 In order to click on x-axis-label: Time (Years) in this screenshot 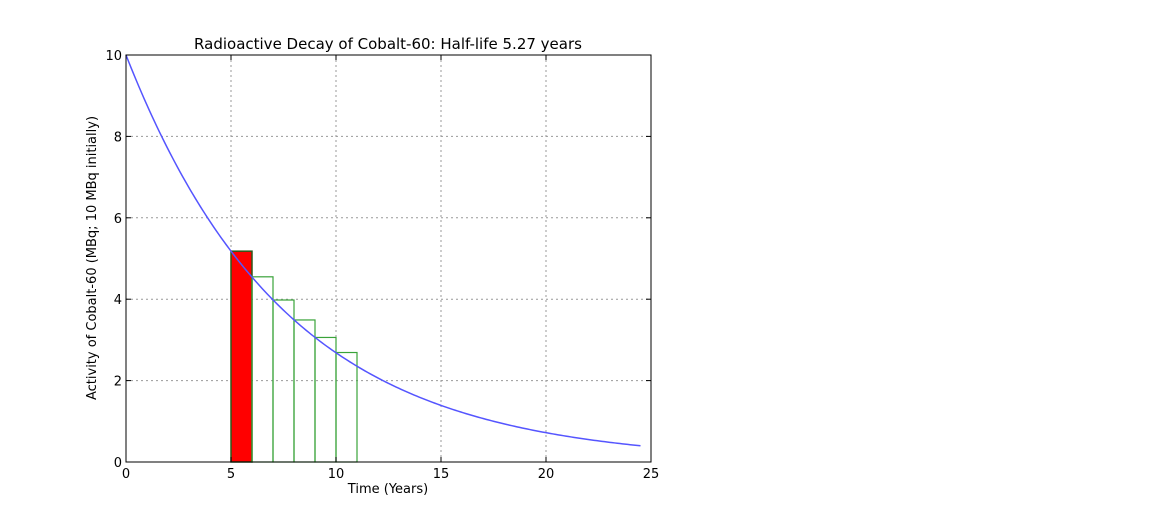, I will do `click(387, 489)`.